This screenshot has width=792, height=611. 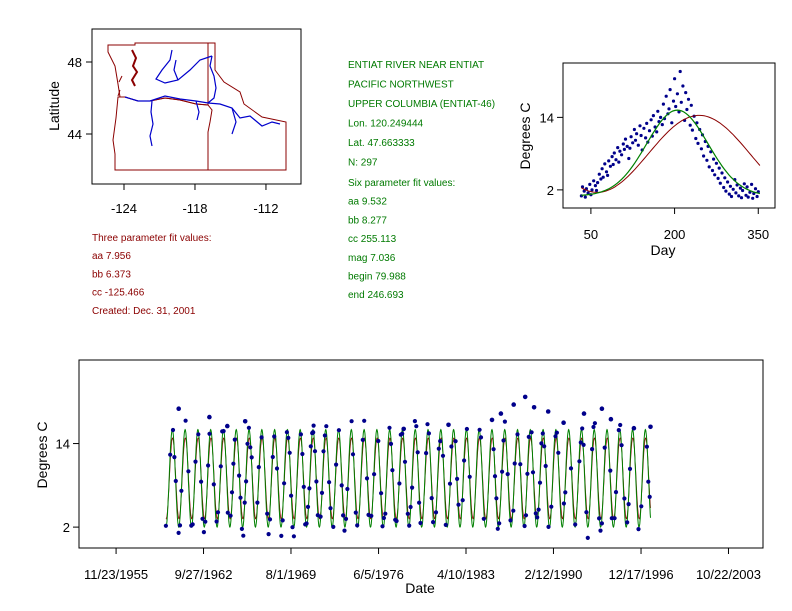 I want to click on seasonal-chart: 50 200 350 2 14 Day Degrees C, so click(x=646, y=160).